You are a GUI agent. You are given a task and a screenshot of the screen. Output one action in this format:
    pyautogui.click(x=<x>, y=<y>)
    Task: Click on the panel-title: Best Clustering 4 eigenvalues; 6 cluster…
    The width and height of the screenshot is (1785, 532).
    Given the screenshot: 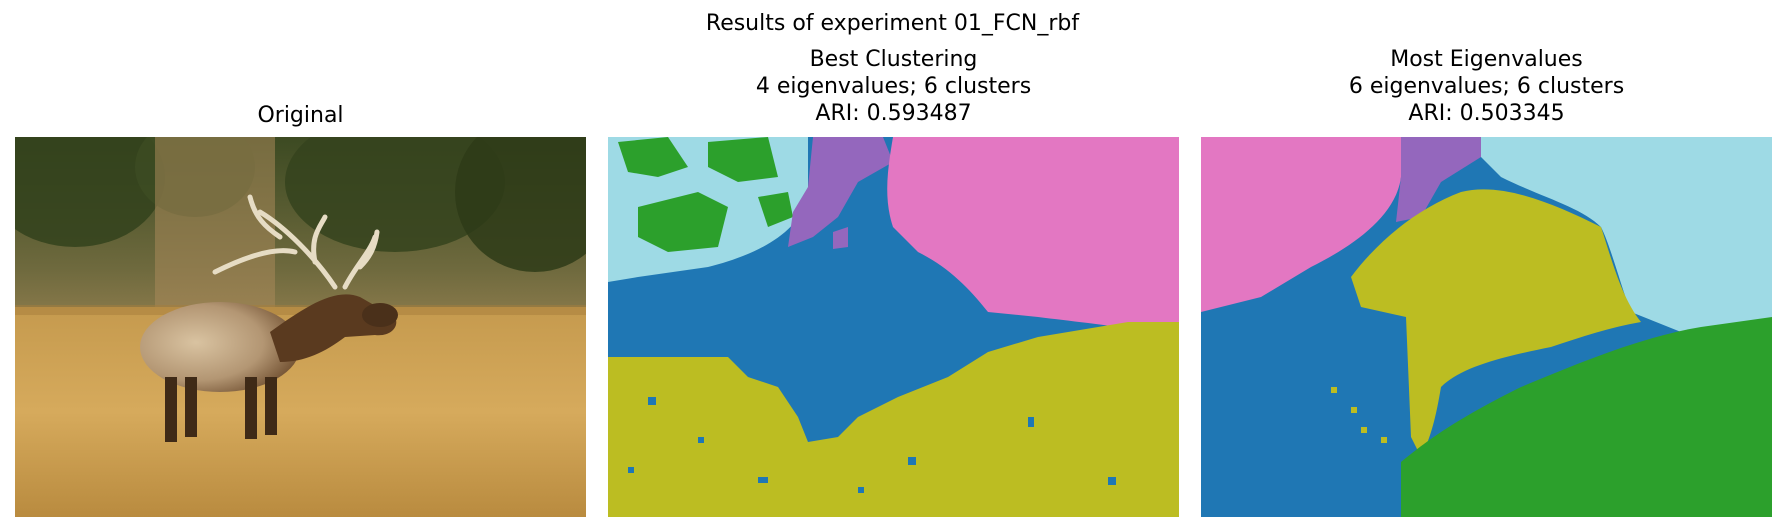 What is the action you would take?
    pyautogui.click(x=893, y=86)
    